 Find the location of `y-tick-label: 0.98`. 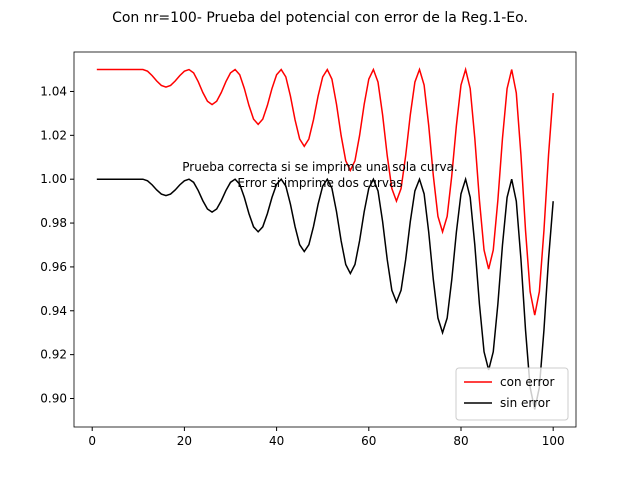

y-tick-label: 0.98 is located at coordinates (53, 223).